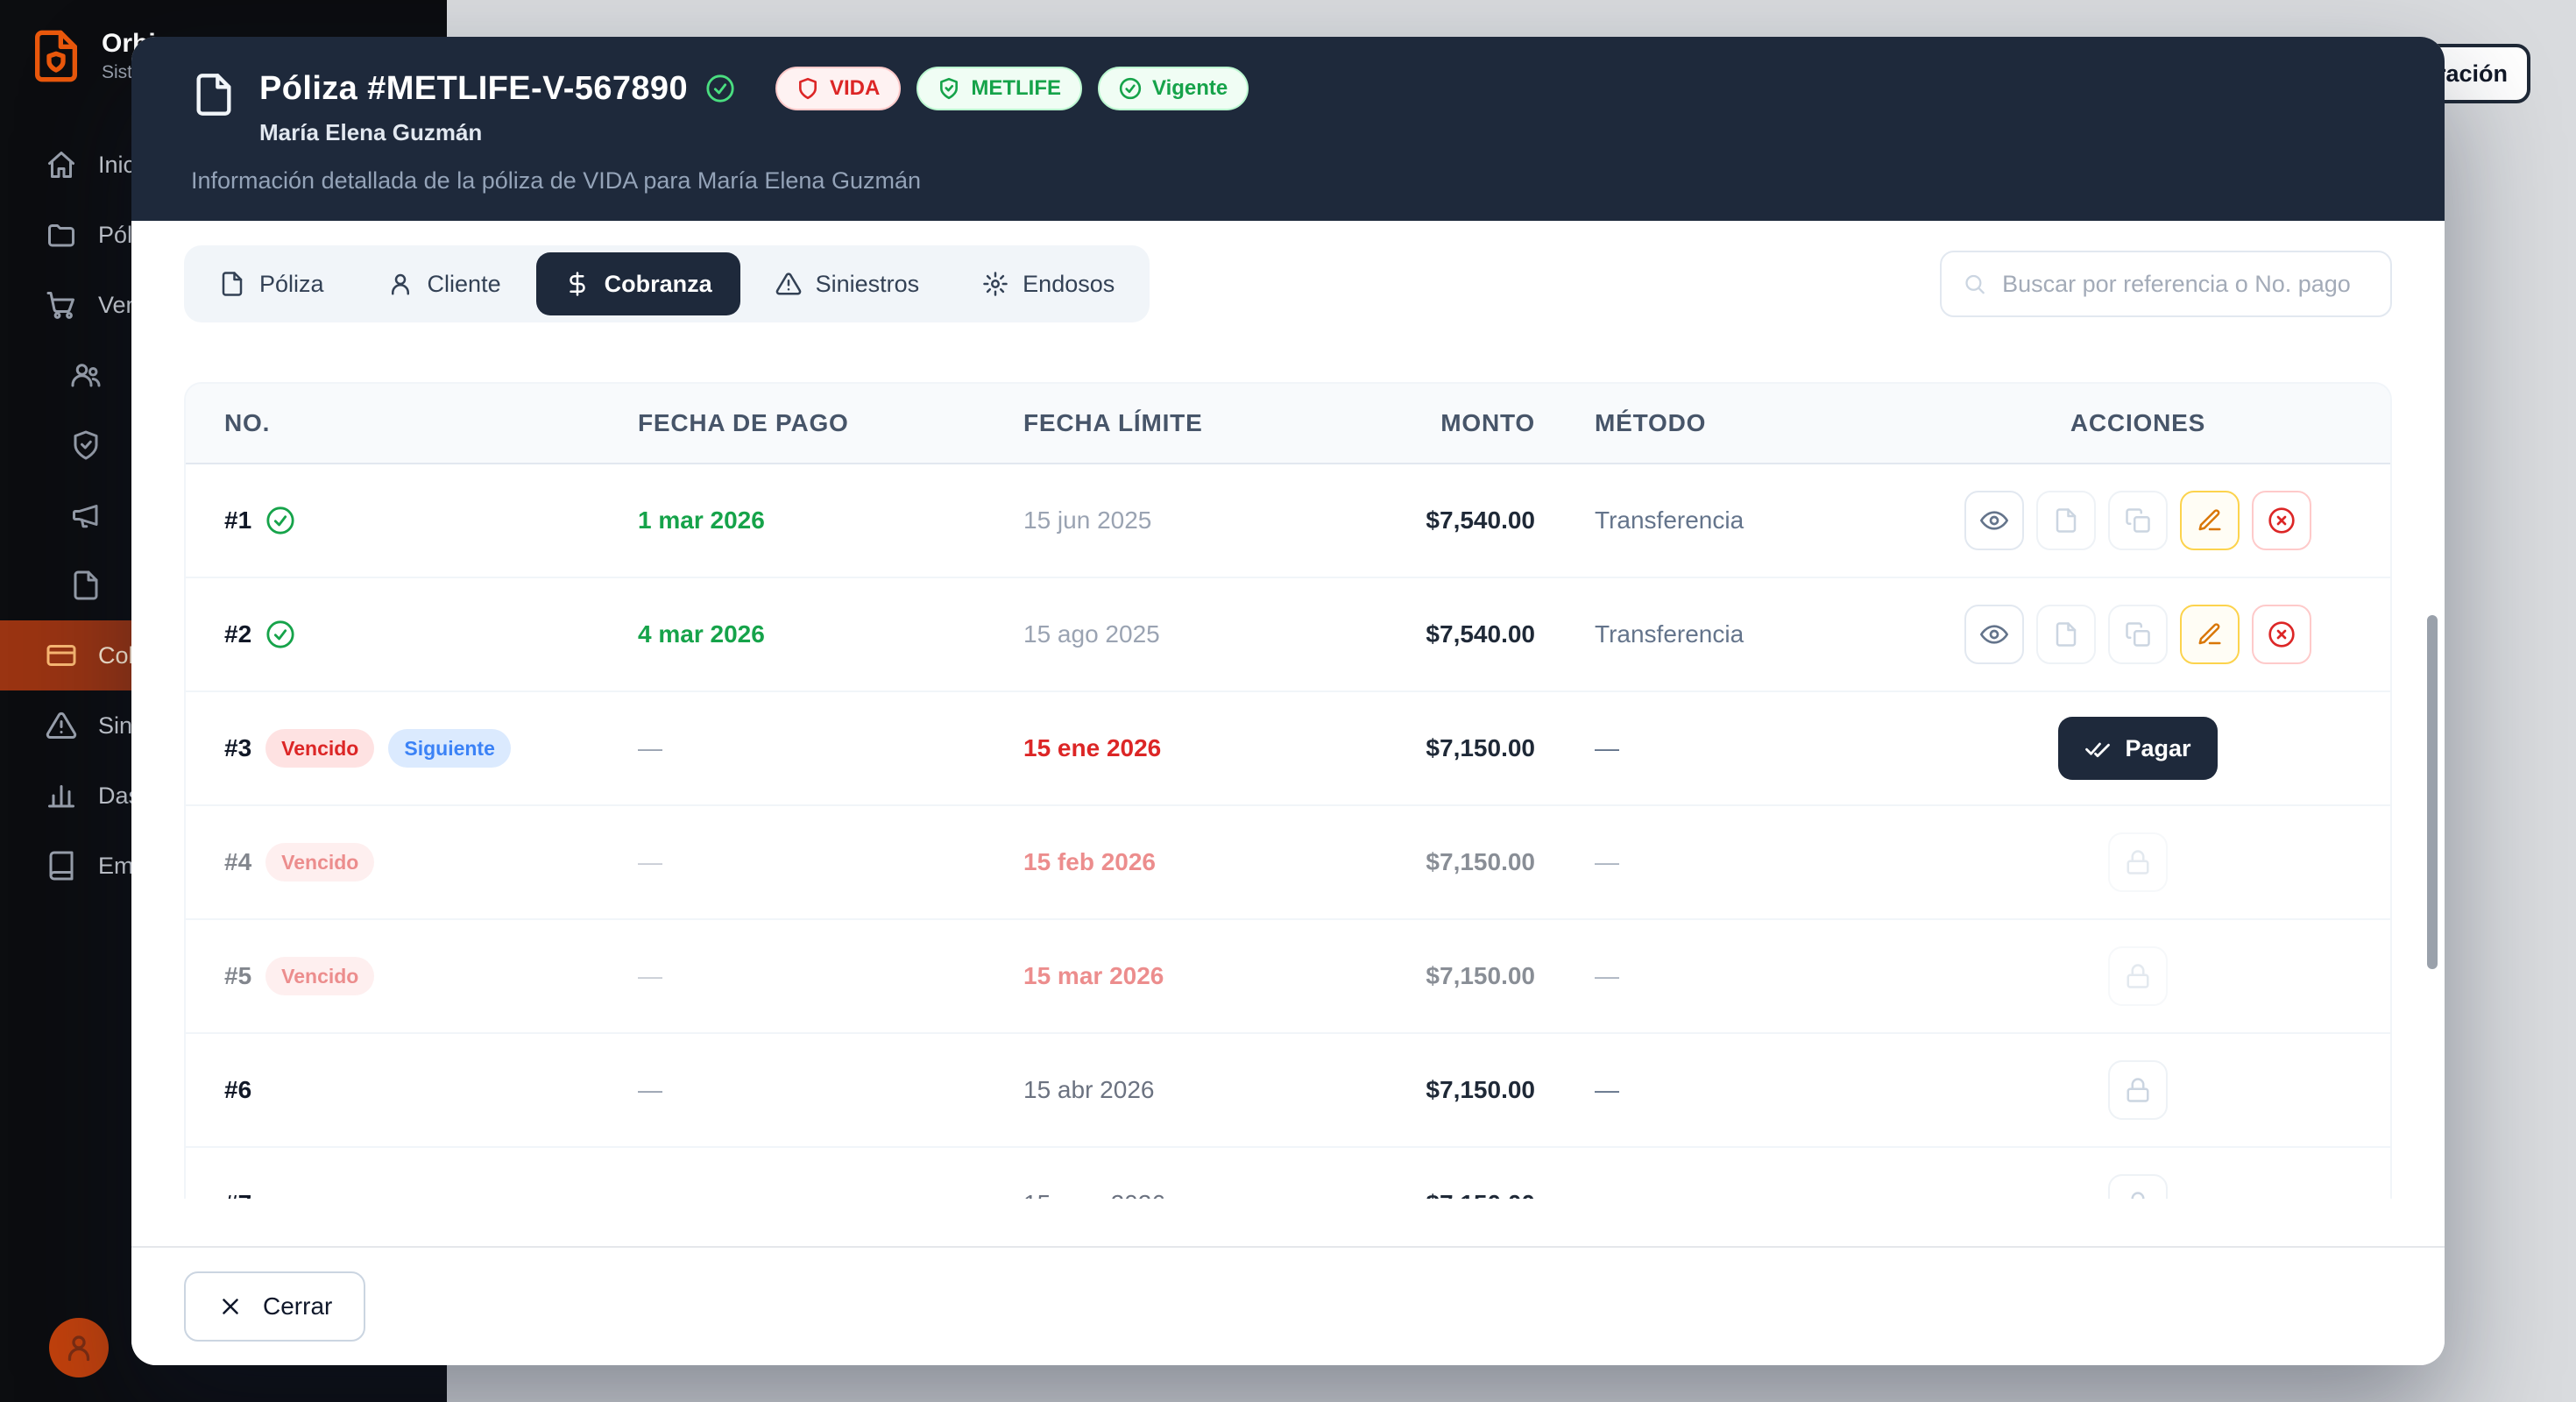  I want to click on gear-icon, so click(995, 284).